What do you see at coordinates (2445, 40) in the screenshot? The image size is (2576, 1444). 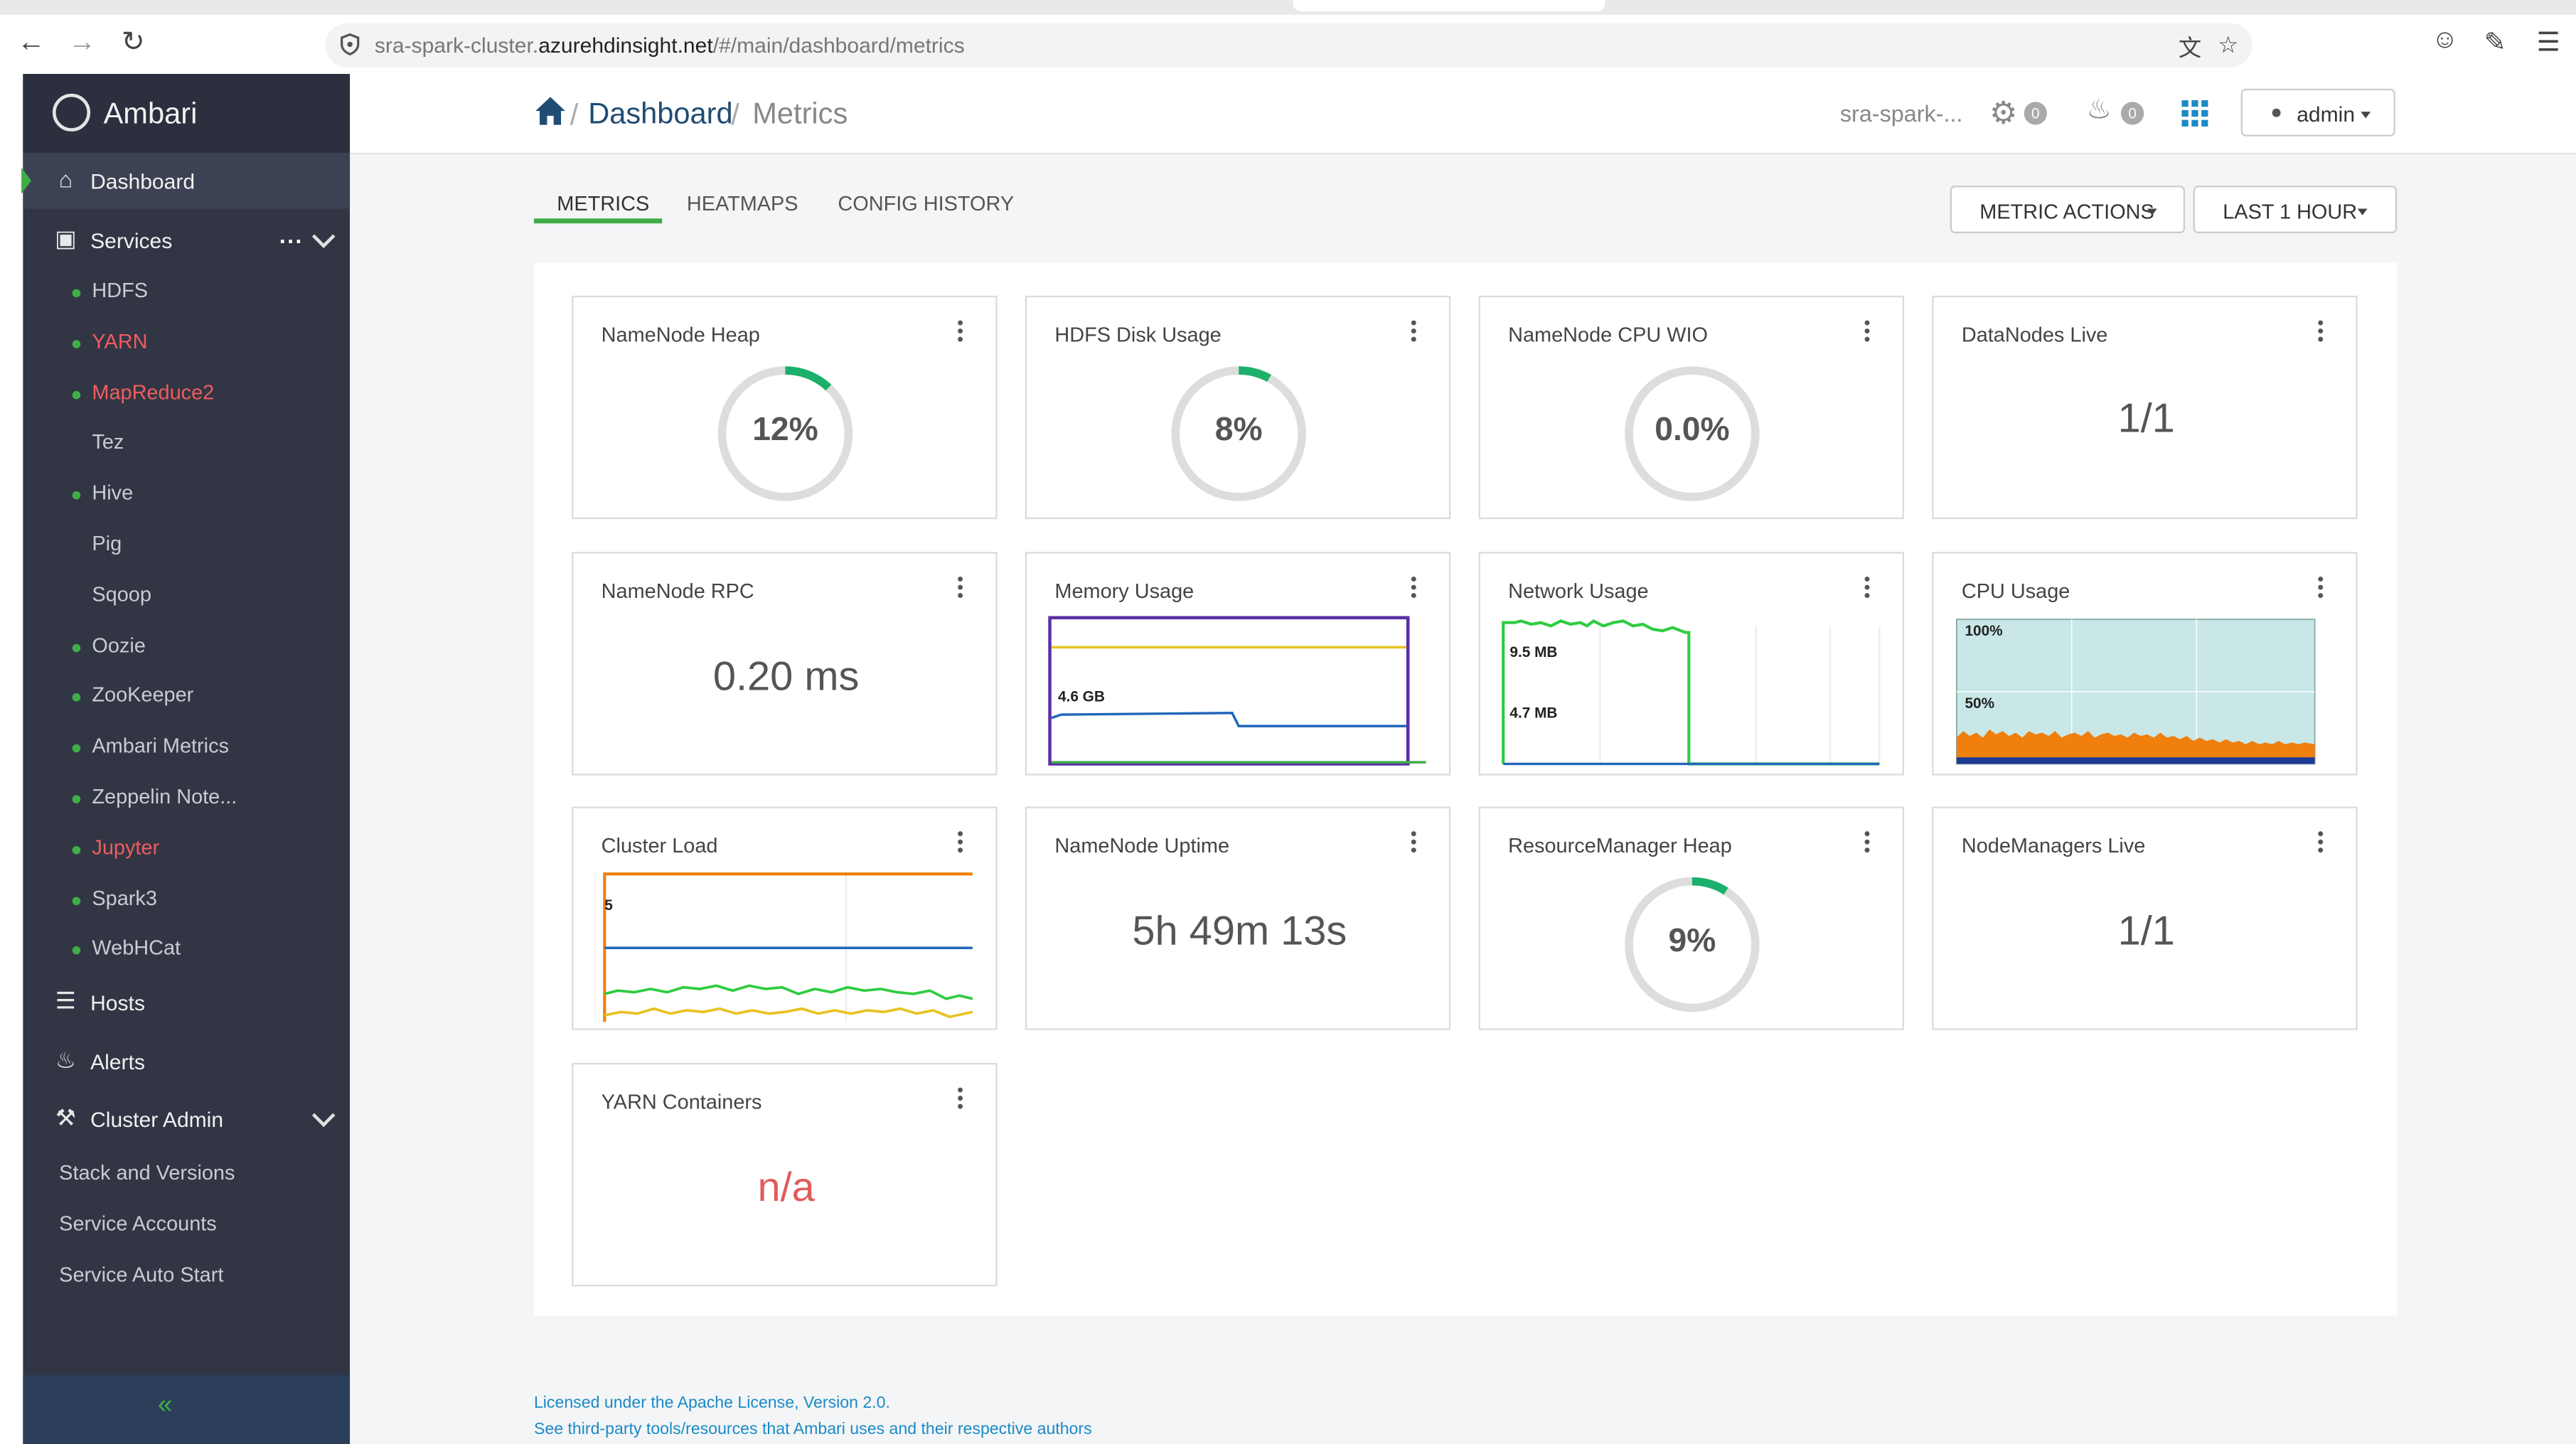 I see `account-icon: ☺` at bounding box center [2445, 40].